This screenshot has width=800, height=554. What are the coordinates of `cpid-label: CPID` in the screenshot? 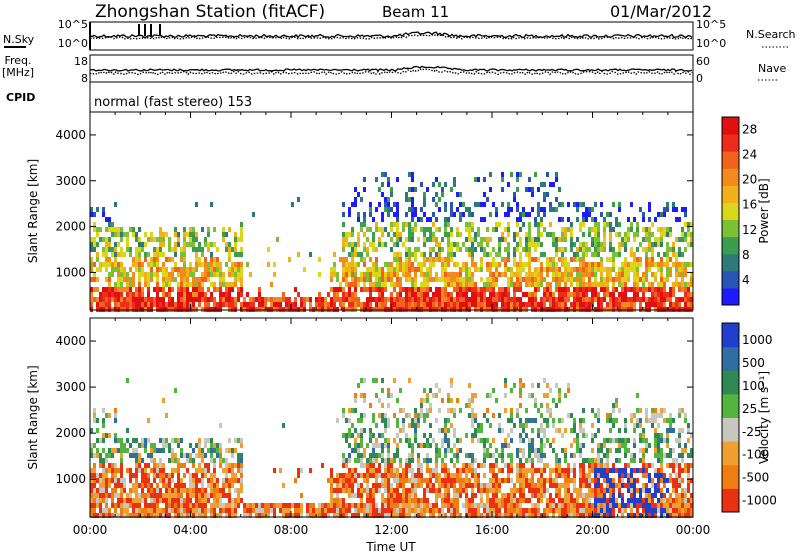 It's located at (20, 97).